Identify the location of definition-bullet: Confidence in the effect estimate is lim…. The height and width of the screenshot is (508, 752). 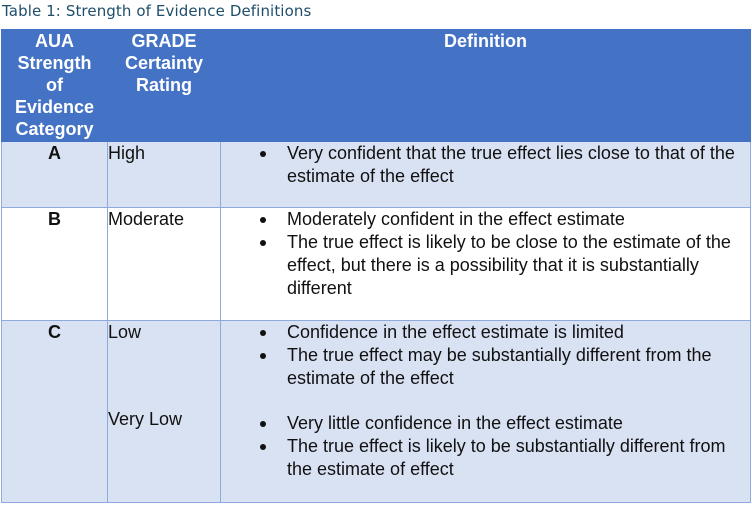
(505, 332).